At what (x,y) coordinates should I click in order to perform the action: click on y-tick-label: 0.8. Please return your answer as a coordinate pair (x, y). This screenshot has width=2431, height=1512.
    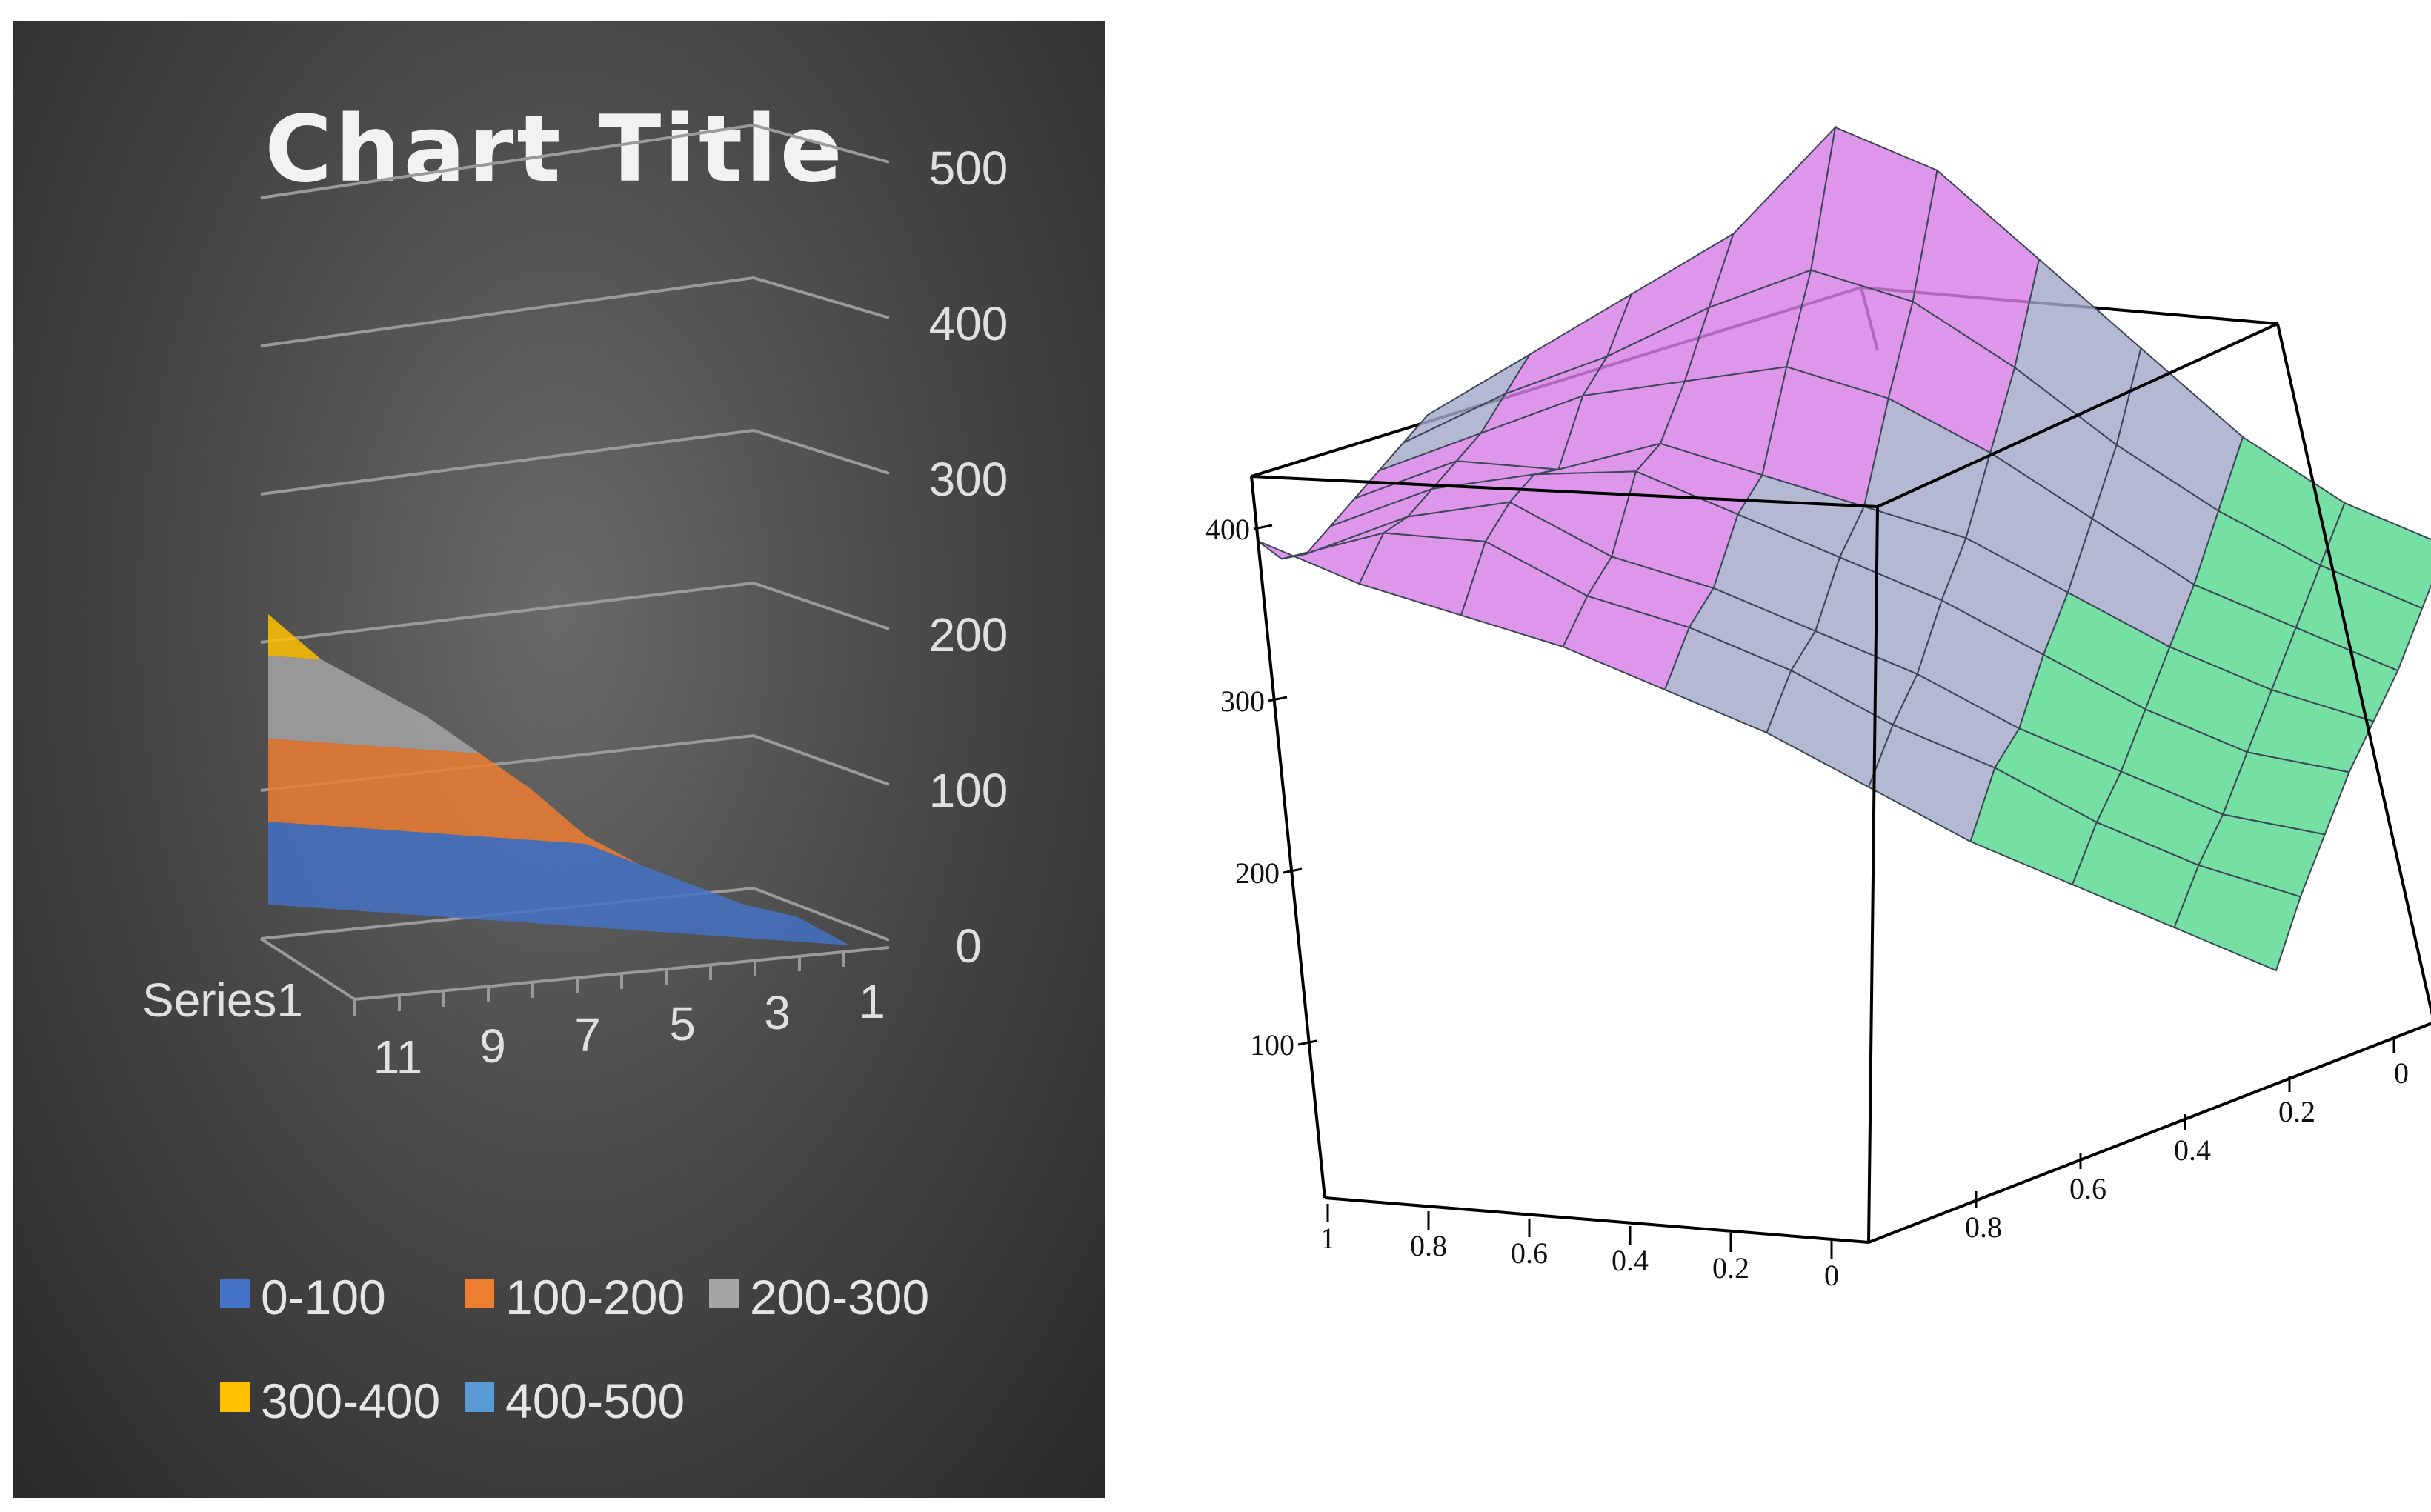
    Looking at the image, I should click on (1983, 1227).